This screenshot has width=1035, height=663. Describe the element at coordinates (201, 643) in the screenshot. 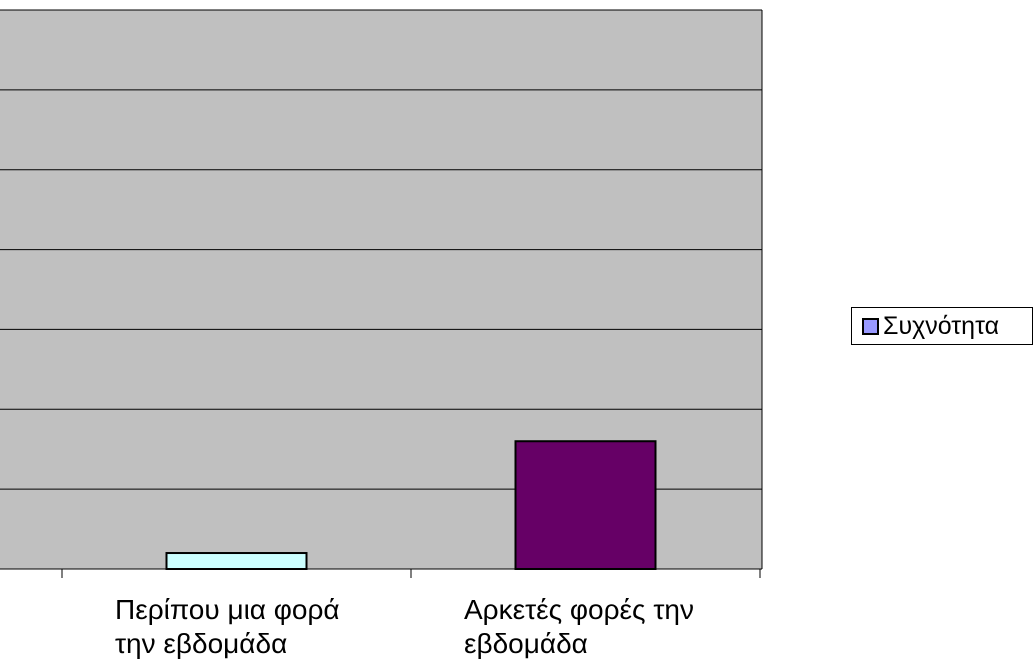

I see `category-label-1-line-2: την εβδομάδα` at that location.